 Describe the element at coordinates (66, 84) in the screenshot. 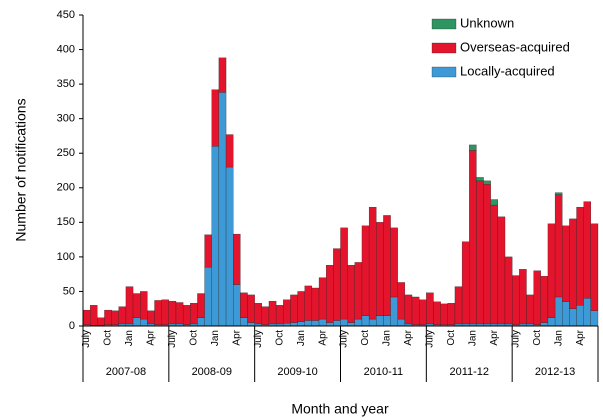

I see `y-tick-label: 350` at that location.